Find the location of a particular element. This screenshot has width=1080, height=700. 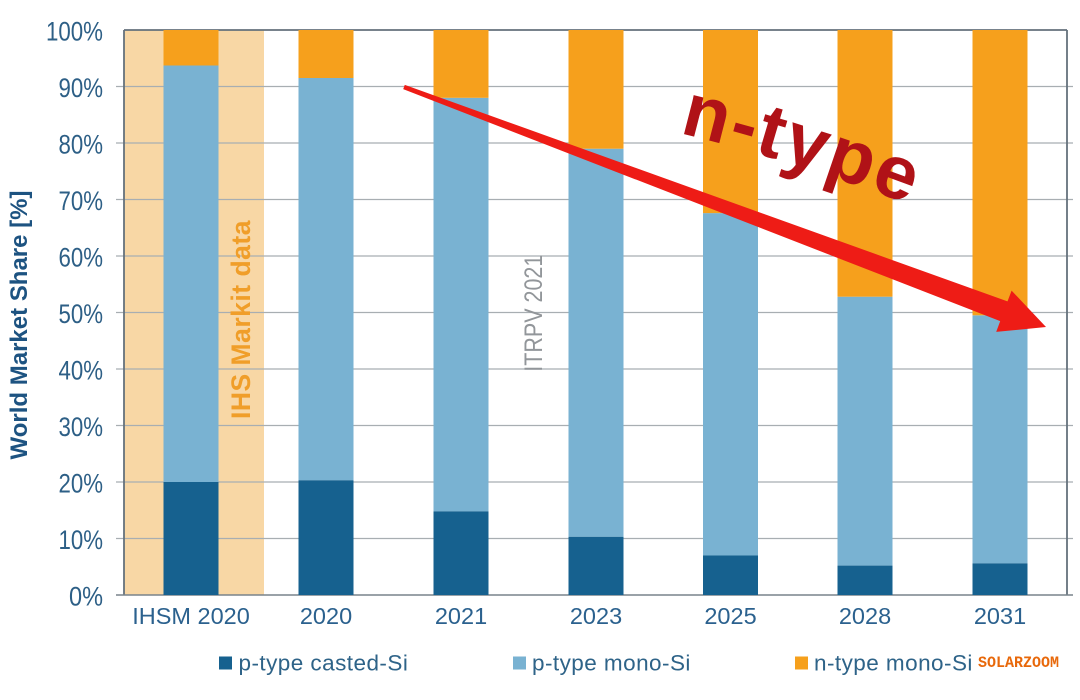

svg-text: 30% is located at coordinates (81, 427).